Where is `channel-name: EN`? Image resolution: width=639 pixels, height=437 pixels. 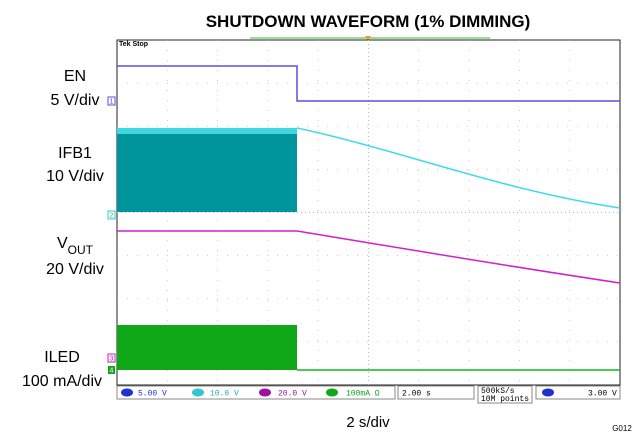
channel-name: EN is located at coordinates (75, 76).